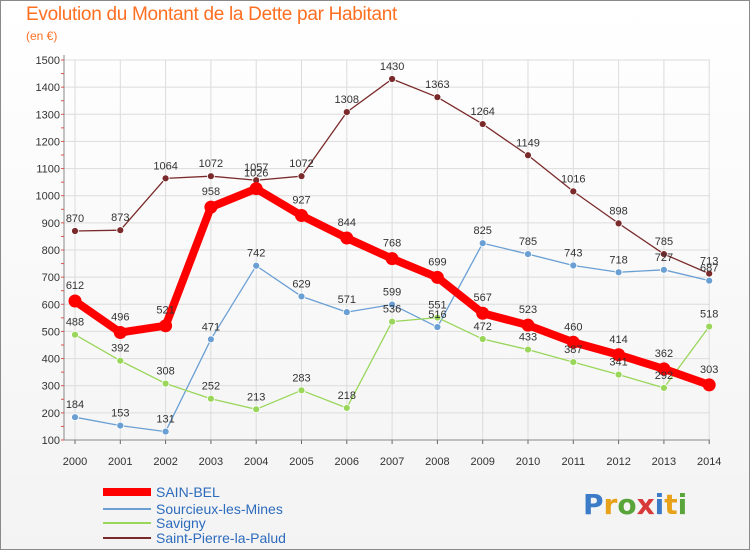 The image size is (750, 550). Describe the element at coordinates (165, 166) in the screenshot. I see `data-label: 1064` at that location.